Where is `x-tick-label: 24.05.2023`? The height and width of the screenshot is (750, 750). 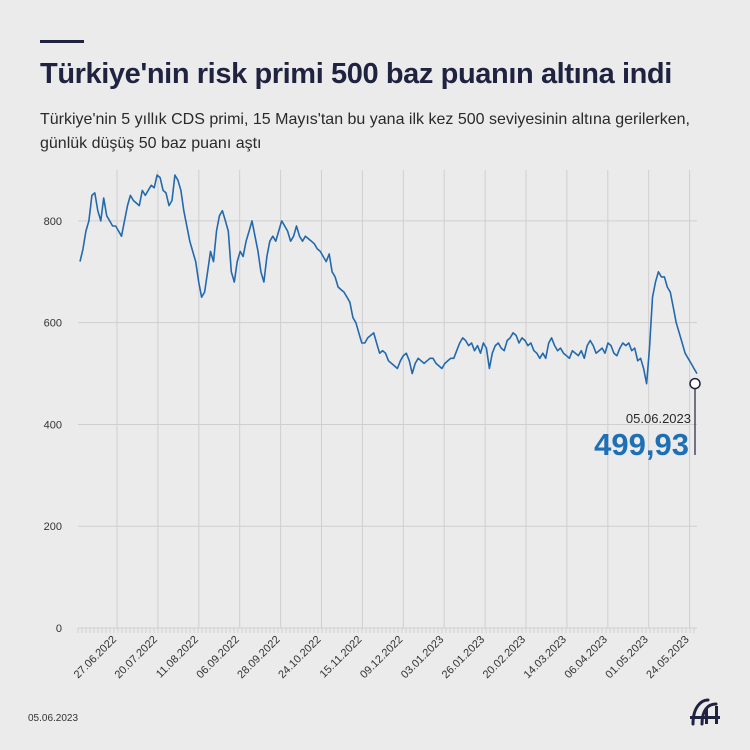
x-tick-label: 24.05.2023 is located at coordinates (667, 657).